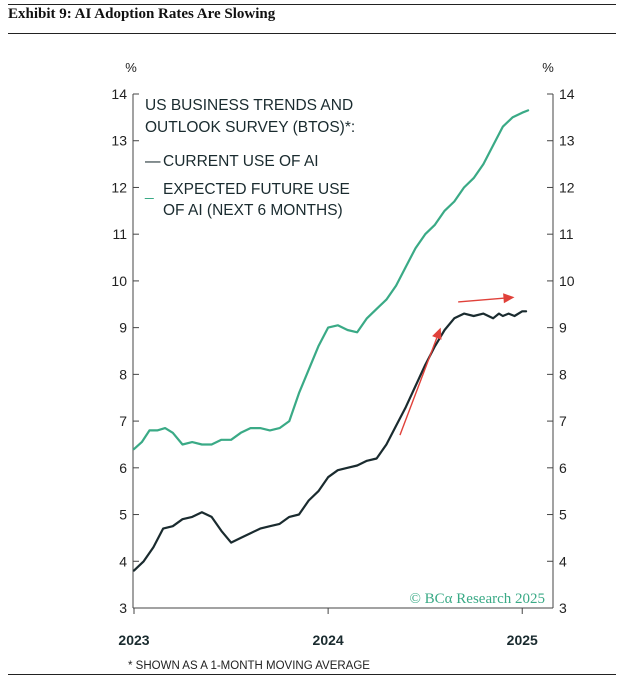  I want to click on y-tick-label-right: 6, so click(563, 468).